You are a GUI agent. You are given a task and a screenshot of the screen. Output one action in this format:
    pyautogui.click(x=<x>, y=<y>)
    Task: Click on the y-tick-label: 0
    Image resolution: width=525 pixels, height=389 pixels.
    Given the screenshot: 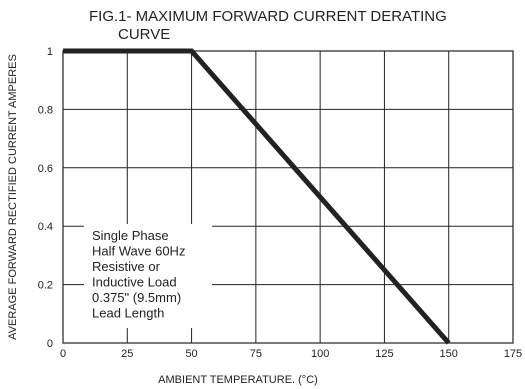 What is the action you would take?
    pyautogui.click(x=50, y=344)
    